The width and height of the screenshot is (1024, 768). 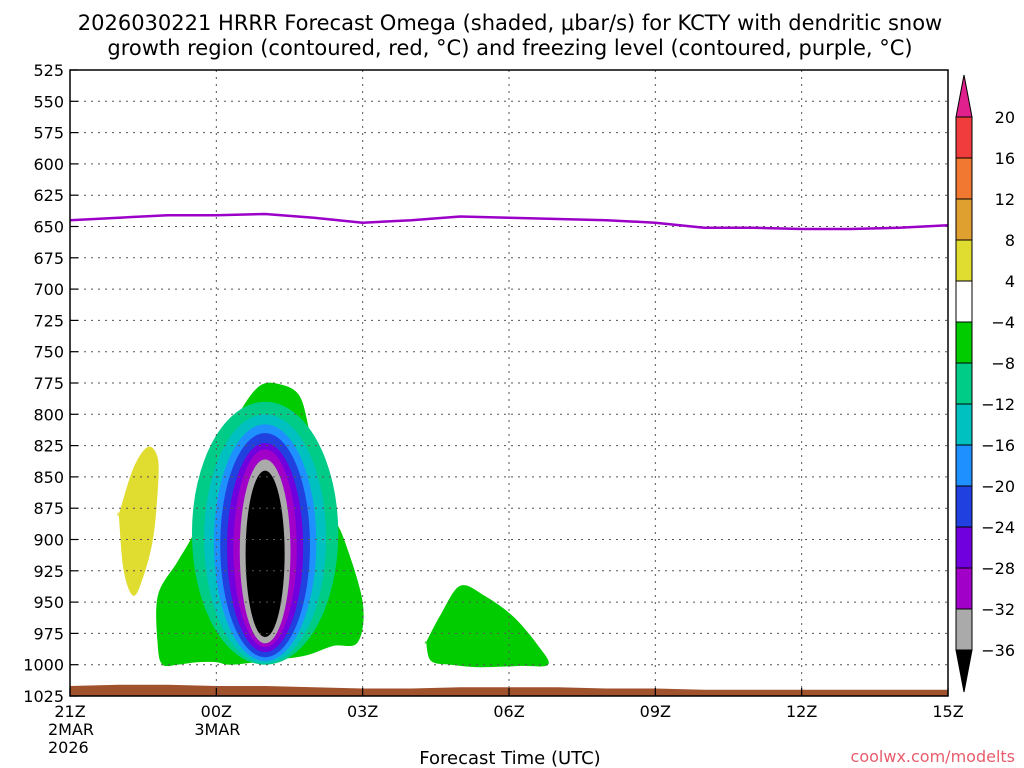 What do you see at coordinates (48, 70) in the screenshot?
I see `y-tick-label-525: 525` at bounding box center [48, 70].